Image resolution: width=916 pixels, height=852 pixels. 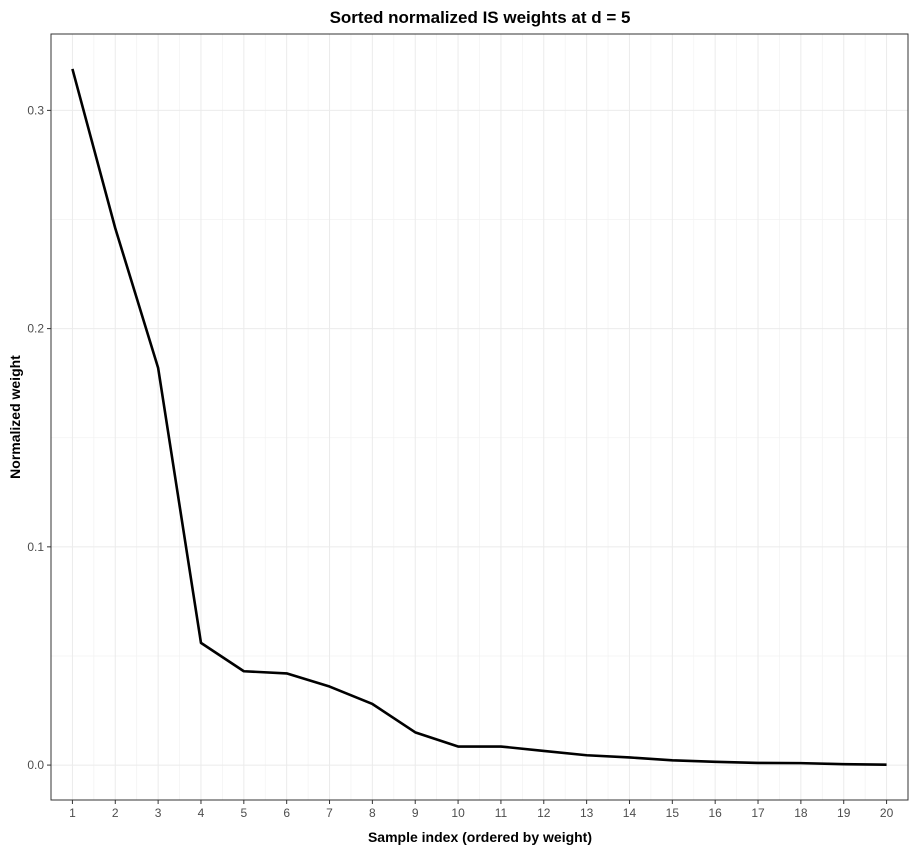 What do you see at coordinates (201, 813) in the screenshot?
I see `x-tick-label: 4` at bounding box center [201, 813].